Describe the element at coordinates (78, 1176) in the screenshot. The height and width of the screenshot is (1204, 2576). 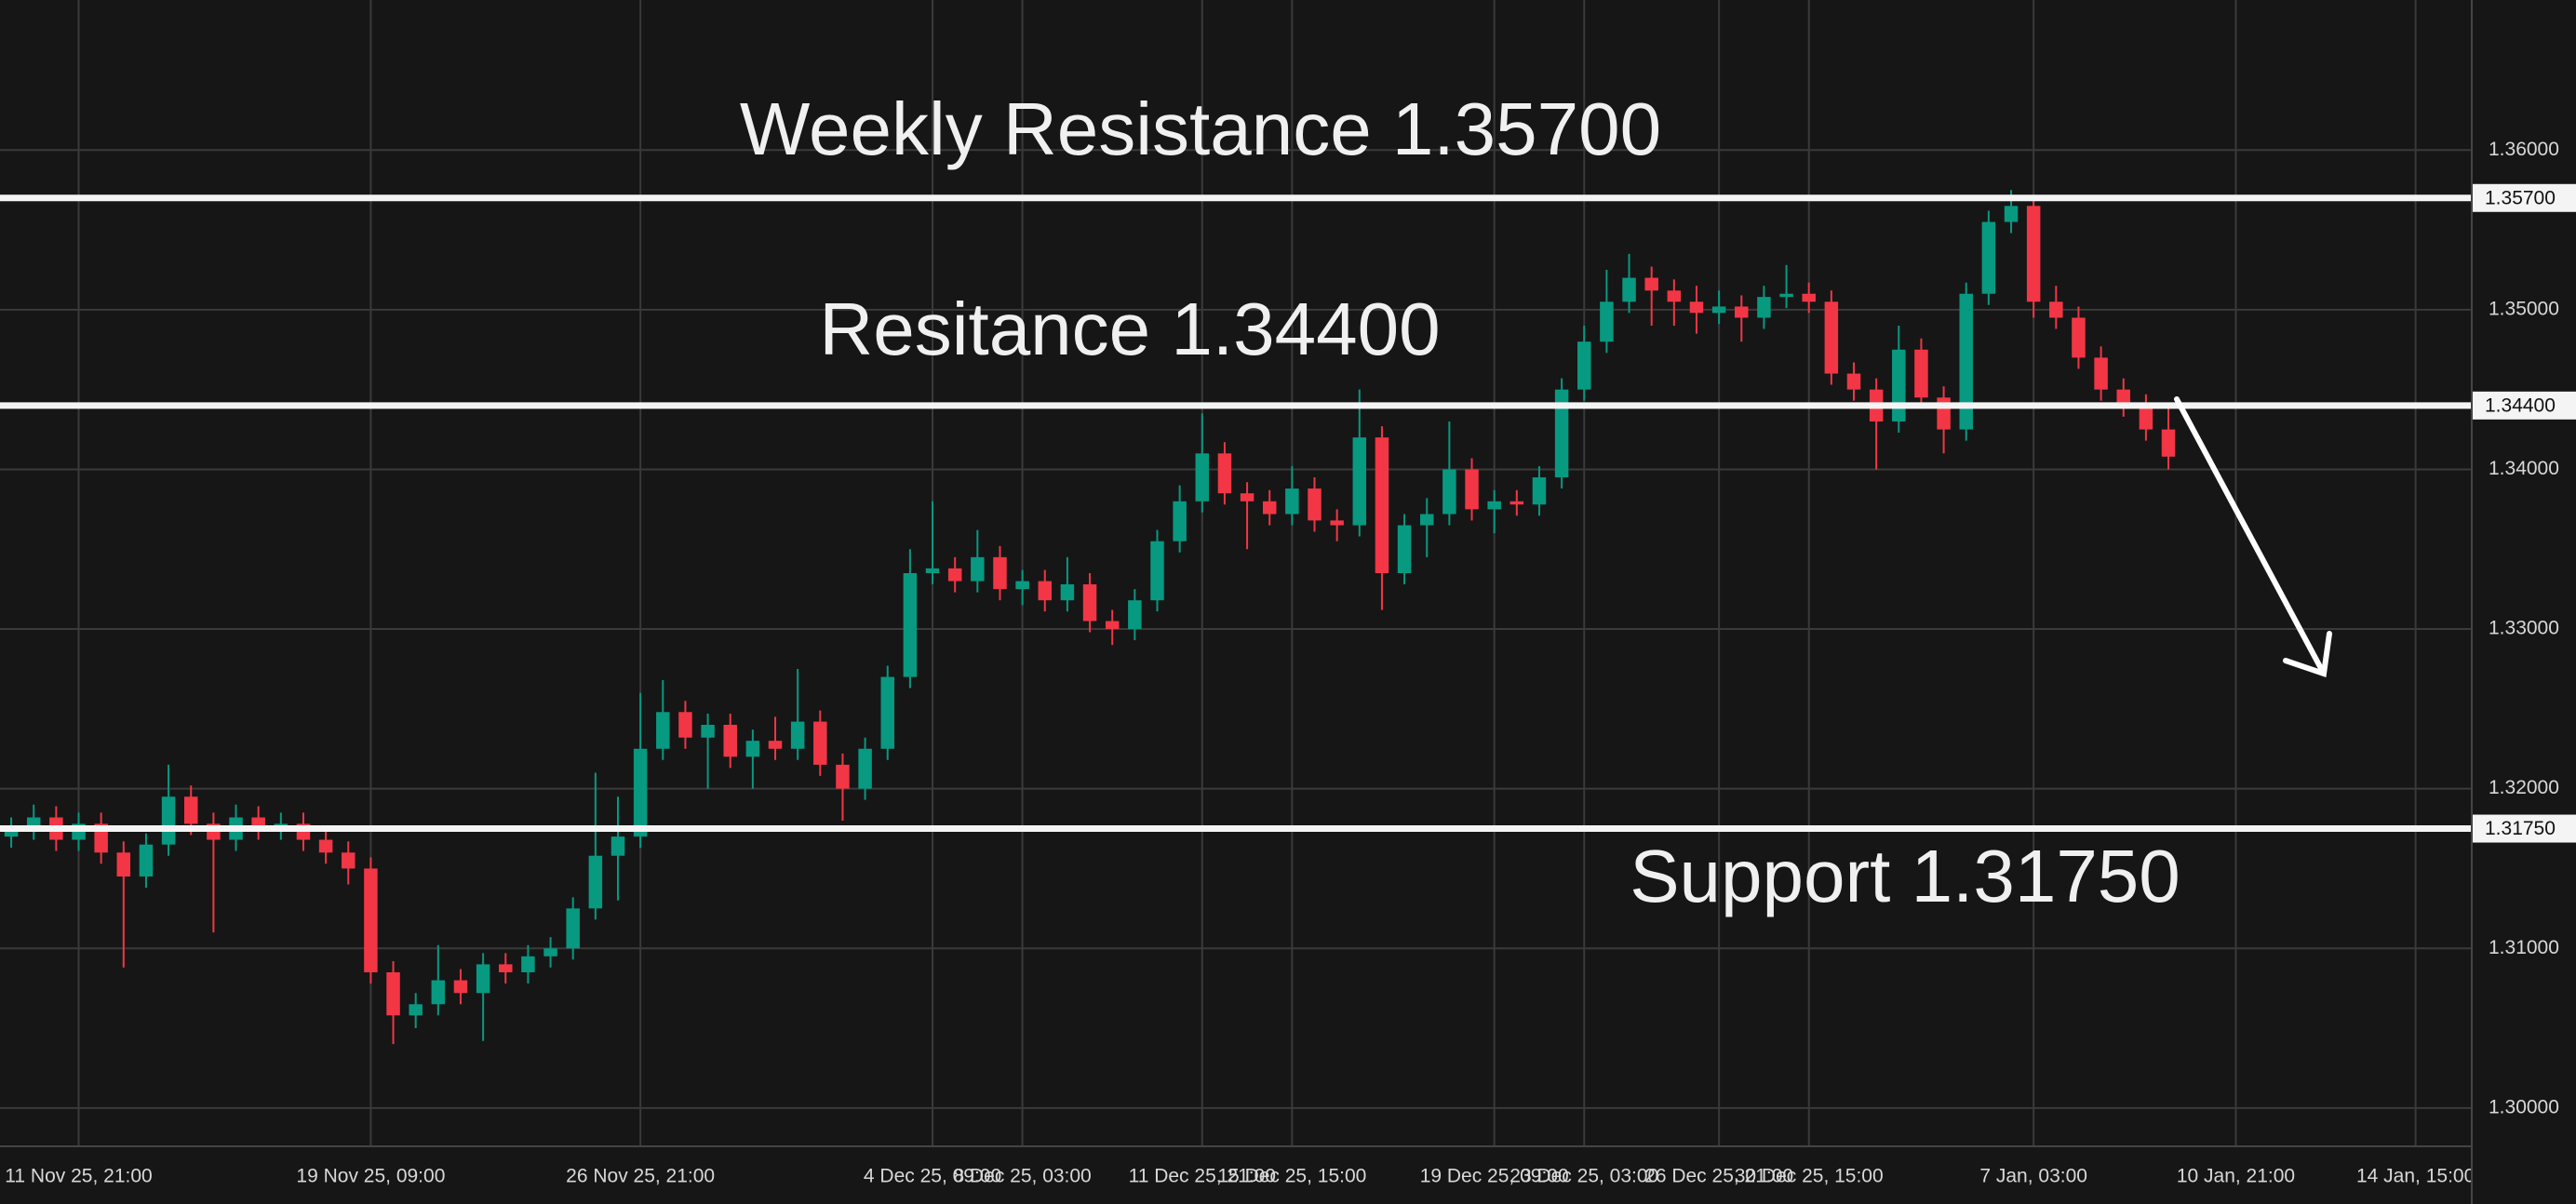
I see `x-tick-label: 11 Nov 25, 21:00` at that location.